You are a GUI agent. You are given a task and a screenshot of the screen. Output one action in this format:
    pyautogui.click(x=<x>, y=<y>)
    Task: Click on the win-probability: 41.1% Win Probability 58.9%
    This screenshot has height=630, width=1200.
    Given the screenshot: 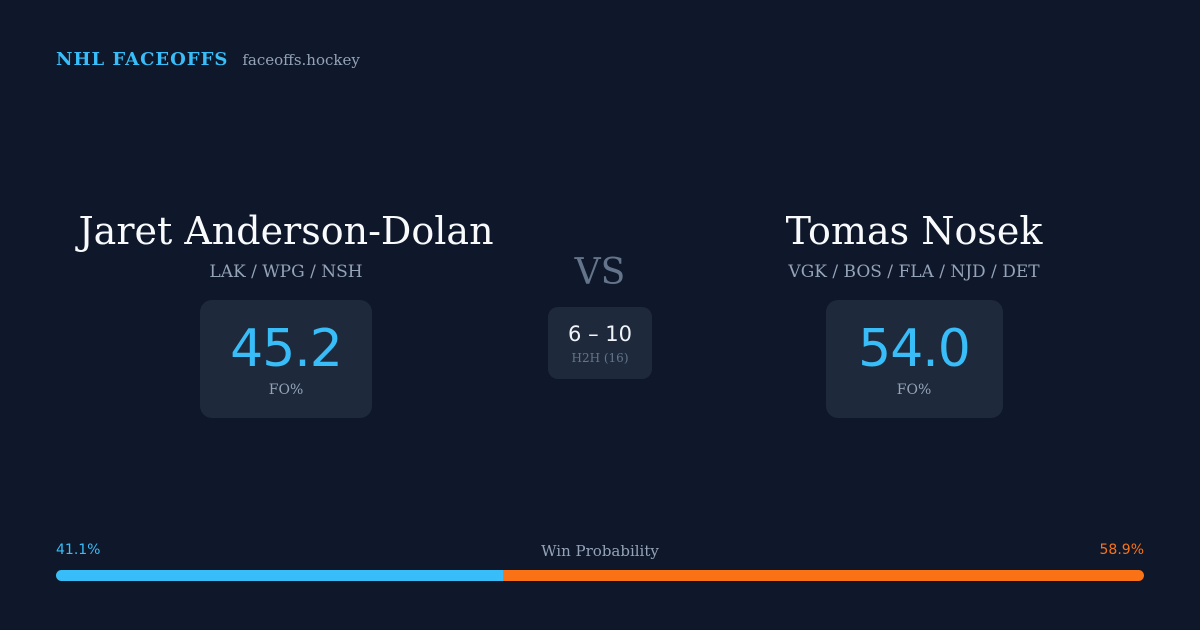 What is the action you would take?
    pyautogui.click(x=600, y=561)
    